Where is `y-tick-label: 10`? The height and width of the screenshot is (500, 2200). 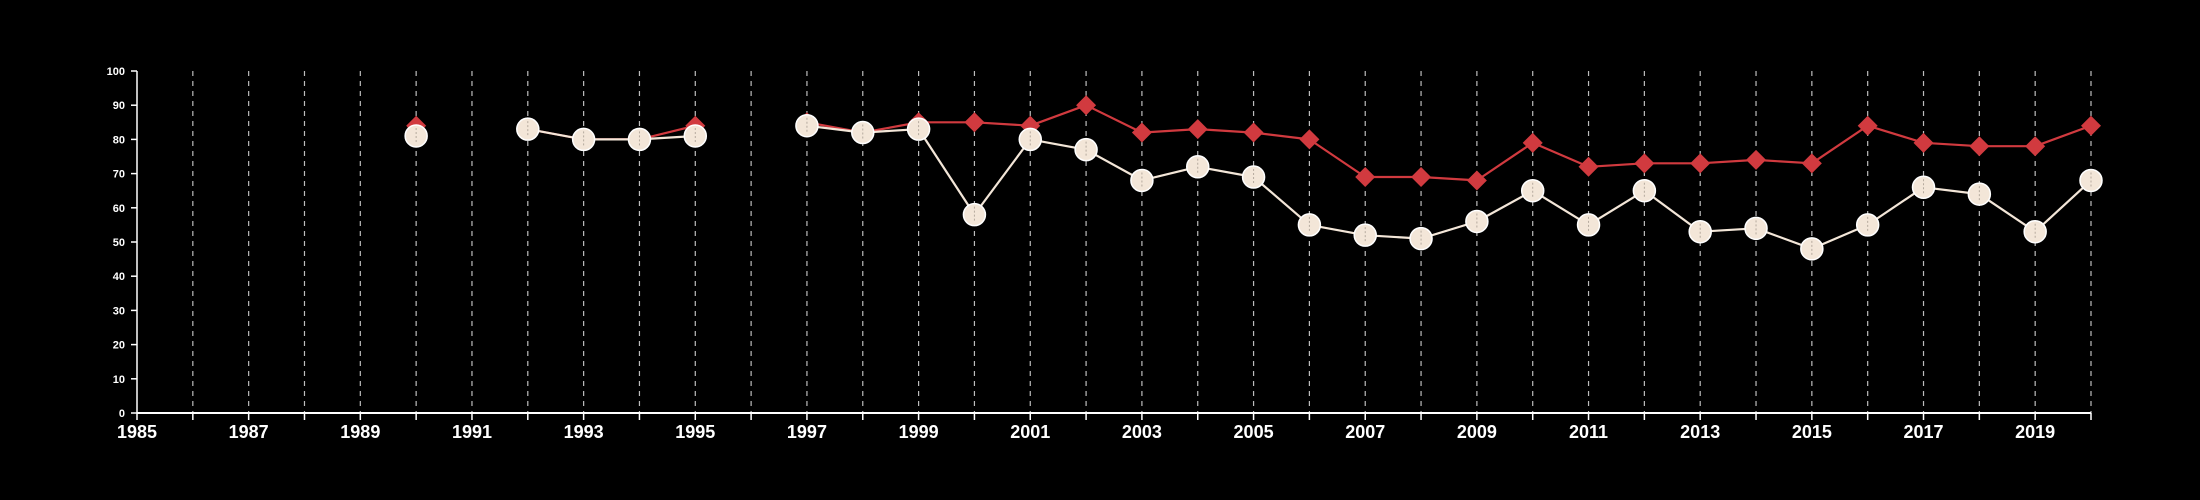 y-tick-label: 10 is located at coordinates (119, 380).